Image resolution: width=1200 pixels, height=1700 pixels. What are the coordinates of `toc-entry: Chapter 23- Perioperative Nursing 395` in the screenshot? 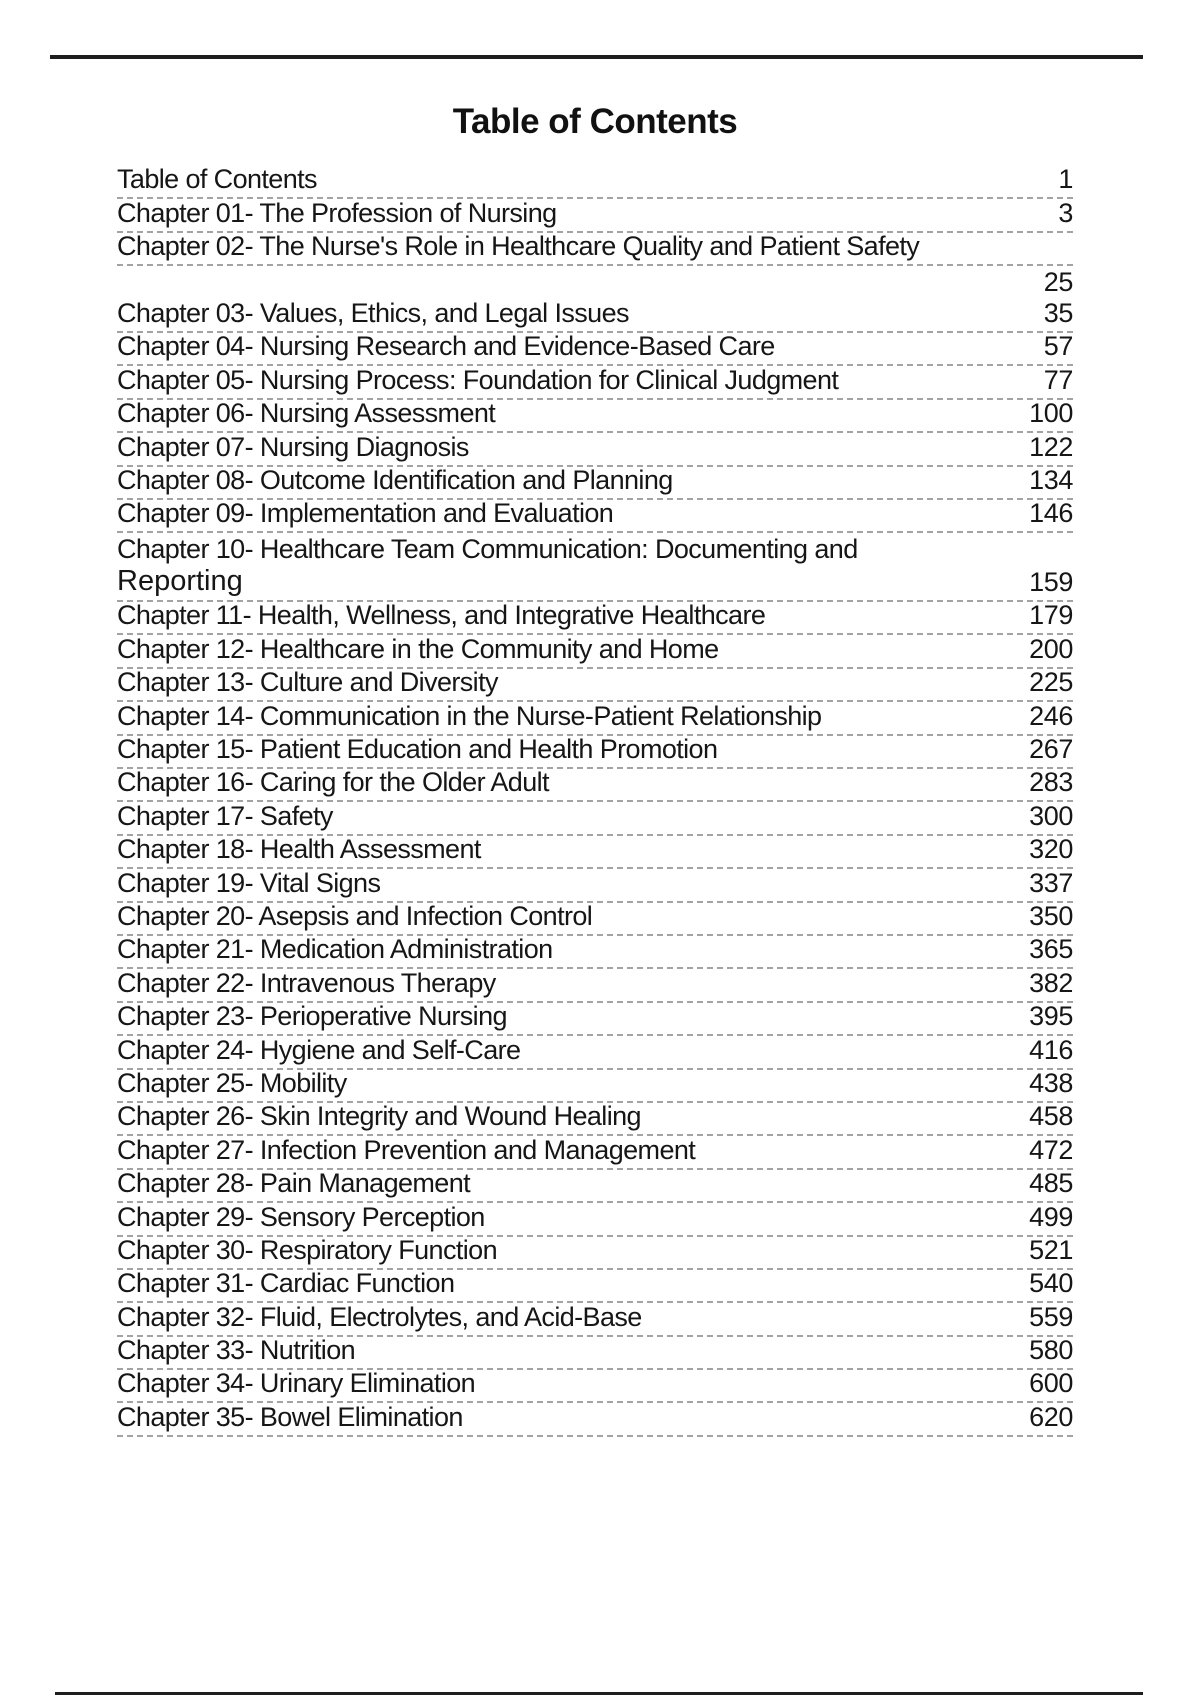 It's located at (595, 1019).